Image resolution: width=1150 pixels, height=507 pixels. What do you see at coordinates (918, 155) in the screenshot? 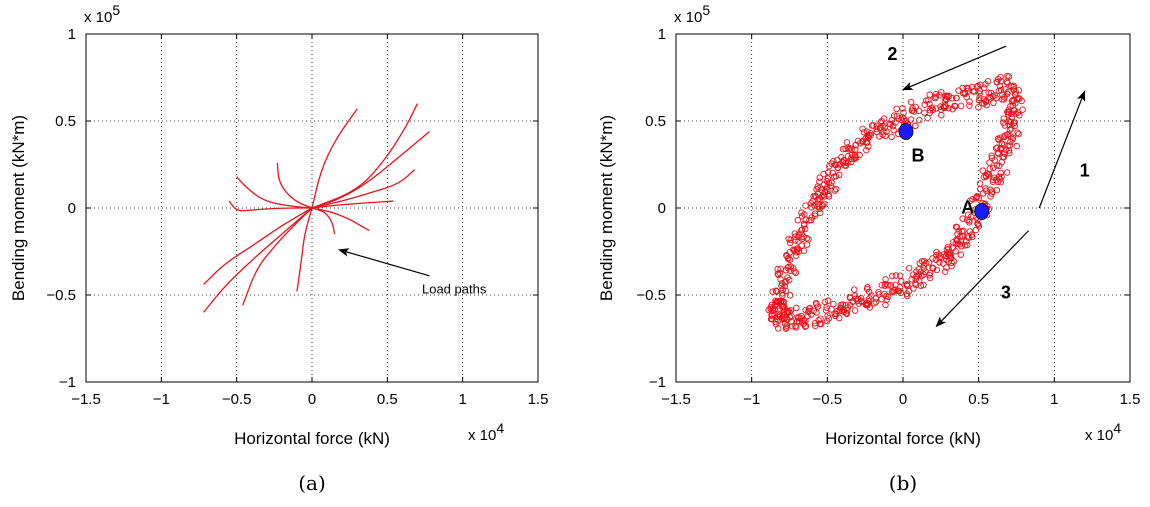
I see `panel-b-point-label-b: B` at bounding box center [918, 155].